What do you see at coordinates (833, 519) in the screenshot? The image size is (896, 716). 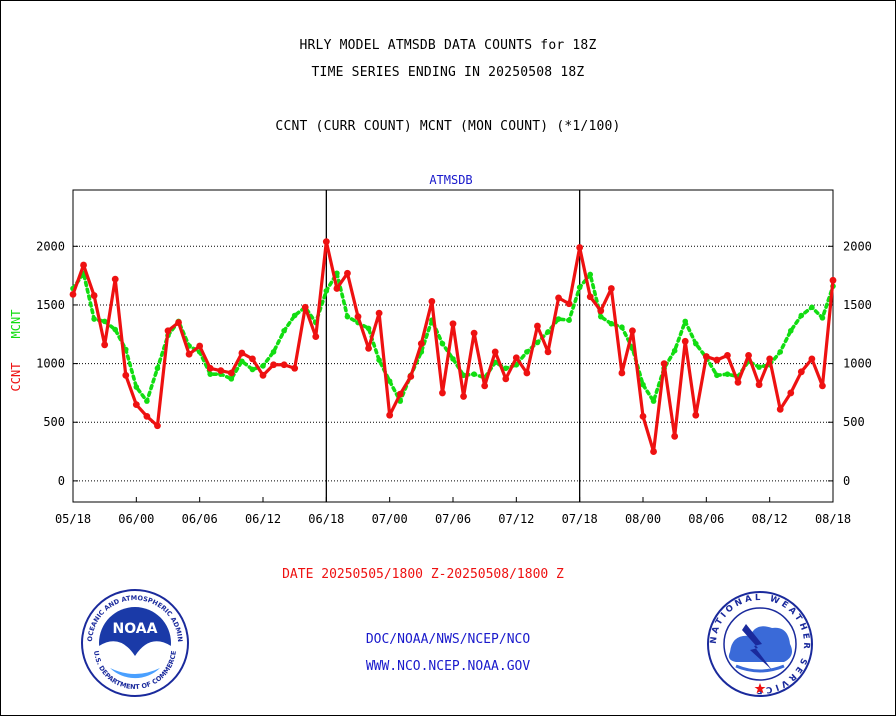 I see `x-tick-label: 08/18` at bounding box center [833, 519].